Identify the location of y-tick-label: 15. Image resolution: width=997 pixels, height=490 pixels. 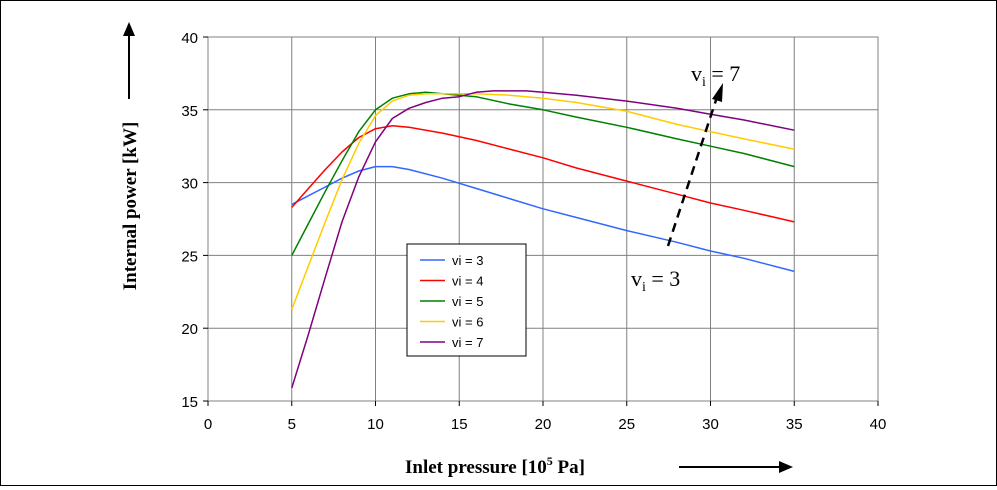
(189, 402).